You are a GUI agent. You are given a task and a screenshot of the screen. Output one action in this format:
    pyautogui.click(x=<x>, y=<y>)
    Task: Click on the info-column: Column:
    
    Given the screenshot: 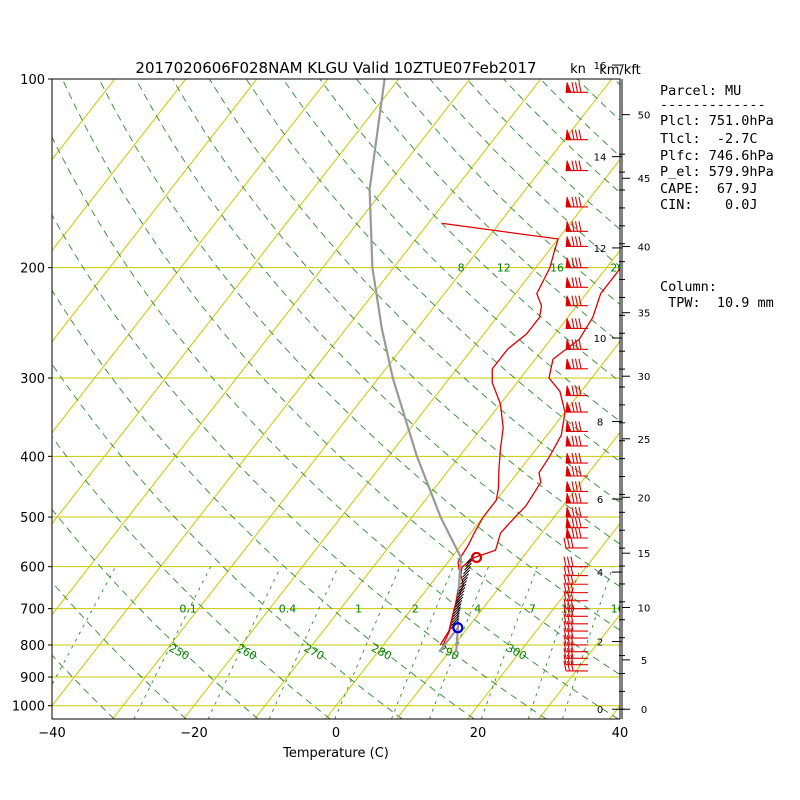 What is the action you would take?
    pyautogui.click(x=688, y=287)
    